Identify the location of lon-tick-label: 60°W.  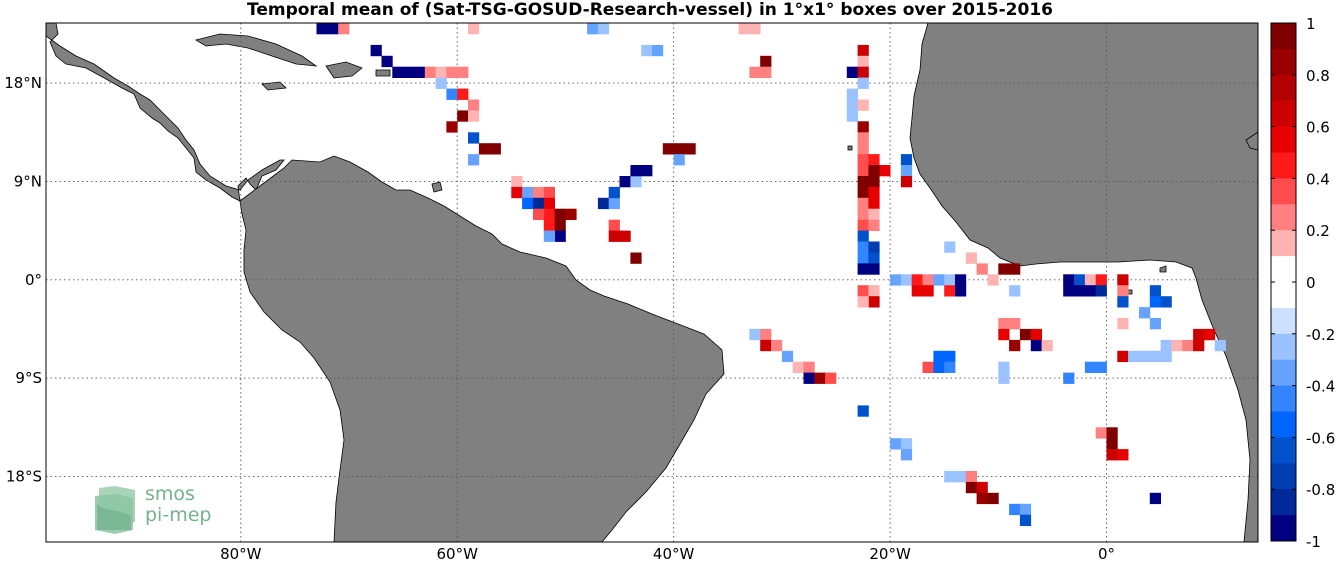
(458, 553).